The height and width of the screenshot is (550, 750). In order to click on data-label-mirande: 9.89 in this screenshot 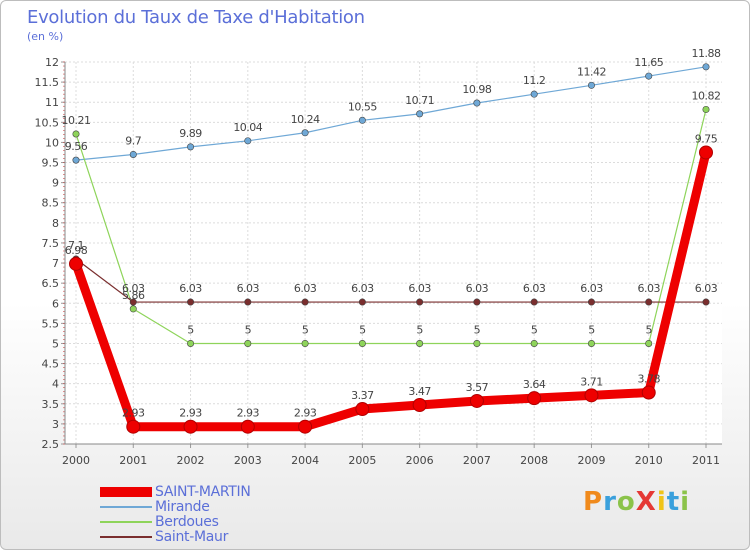, I will do `click(190, 133)`.